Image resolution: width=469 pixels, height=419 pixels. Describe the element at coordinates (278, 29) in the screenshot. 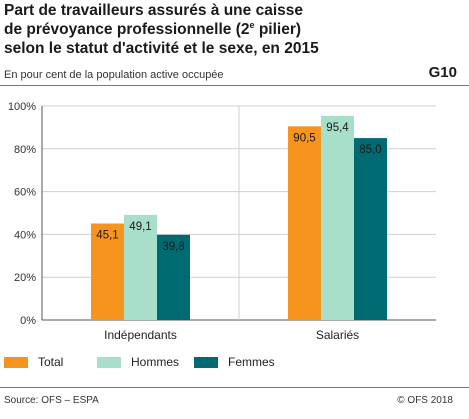

I see `title-line-2-post: pilier)` at that location.